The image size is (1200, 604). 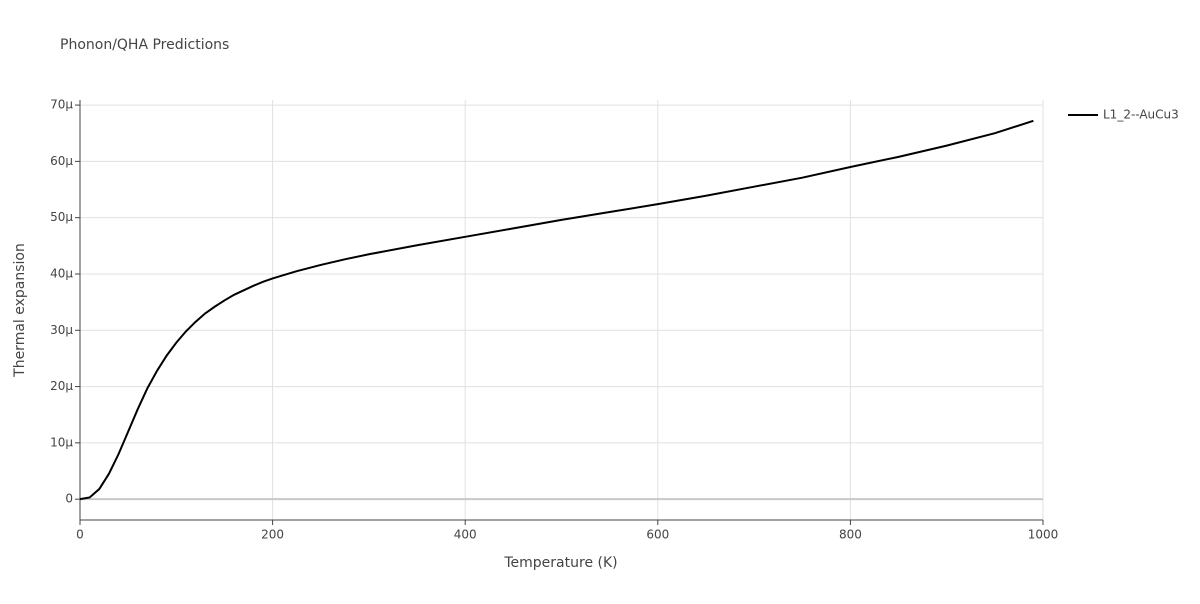 I want to click on y-tick-label: 30μ, so click(x=61, y=330).